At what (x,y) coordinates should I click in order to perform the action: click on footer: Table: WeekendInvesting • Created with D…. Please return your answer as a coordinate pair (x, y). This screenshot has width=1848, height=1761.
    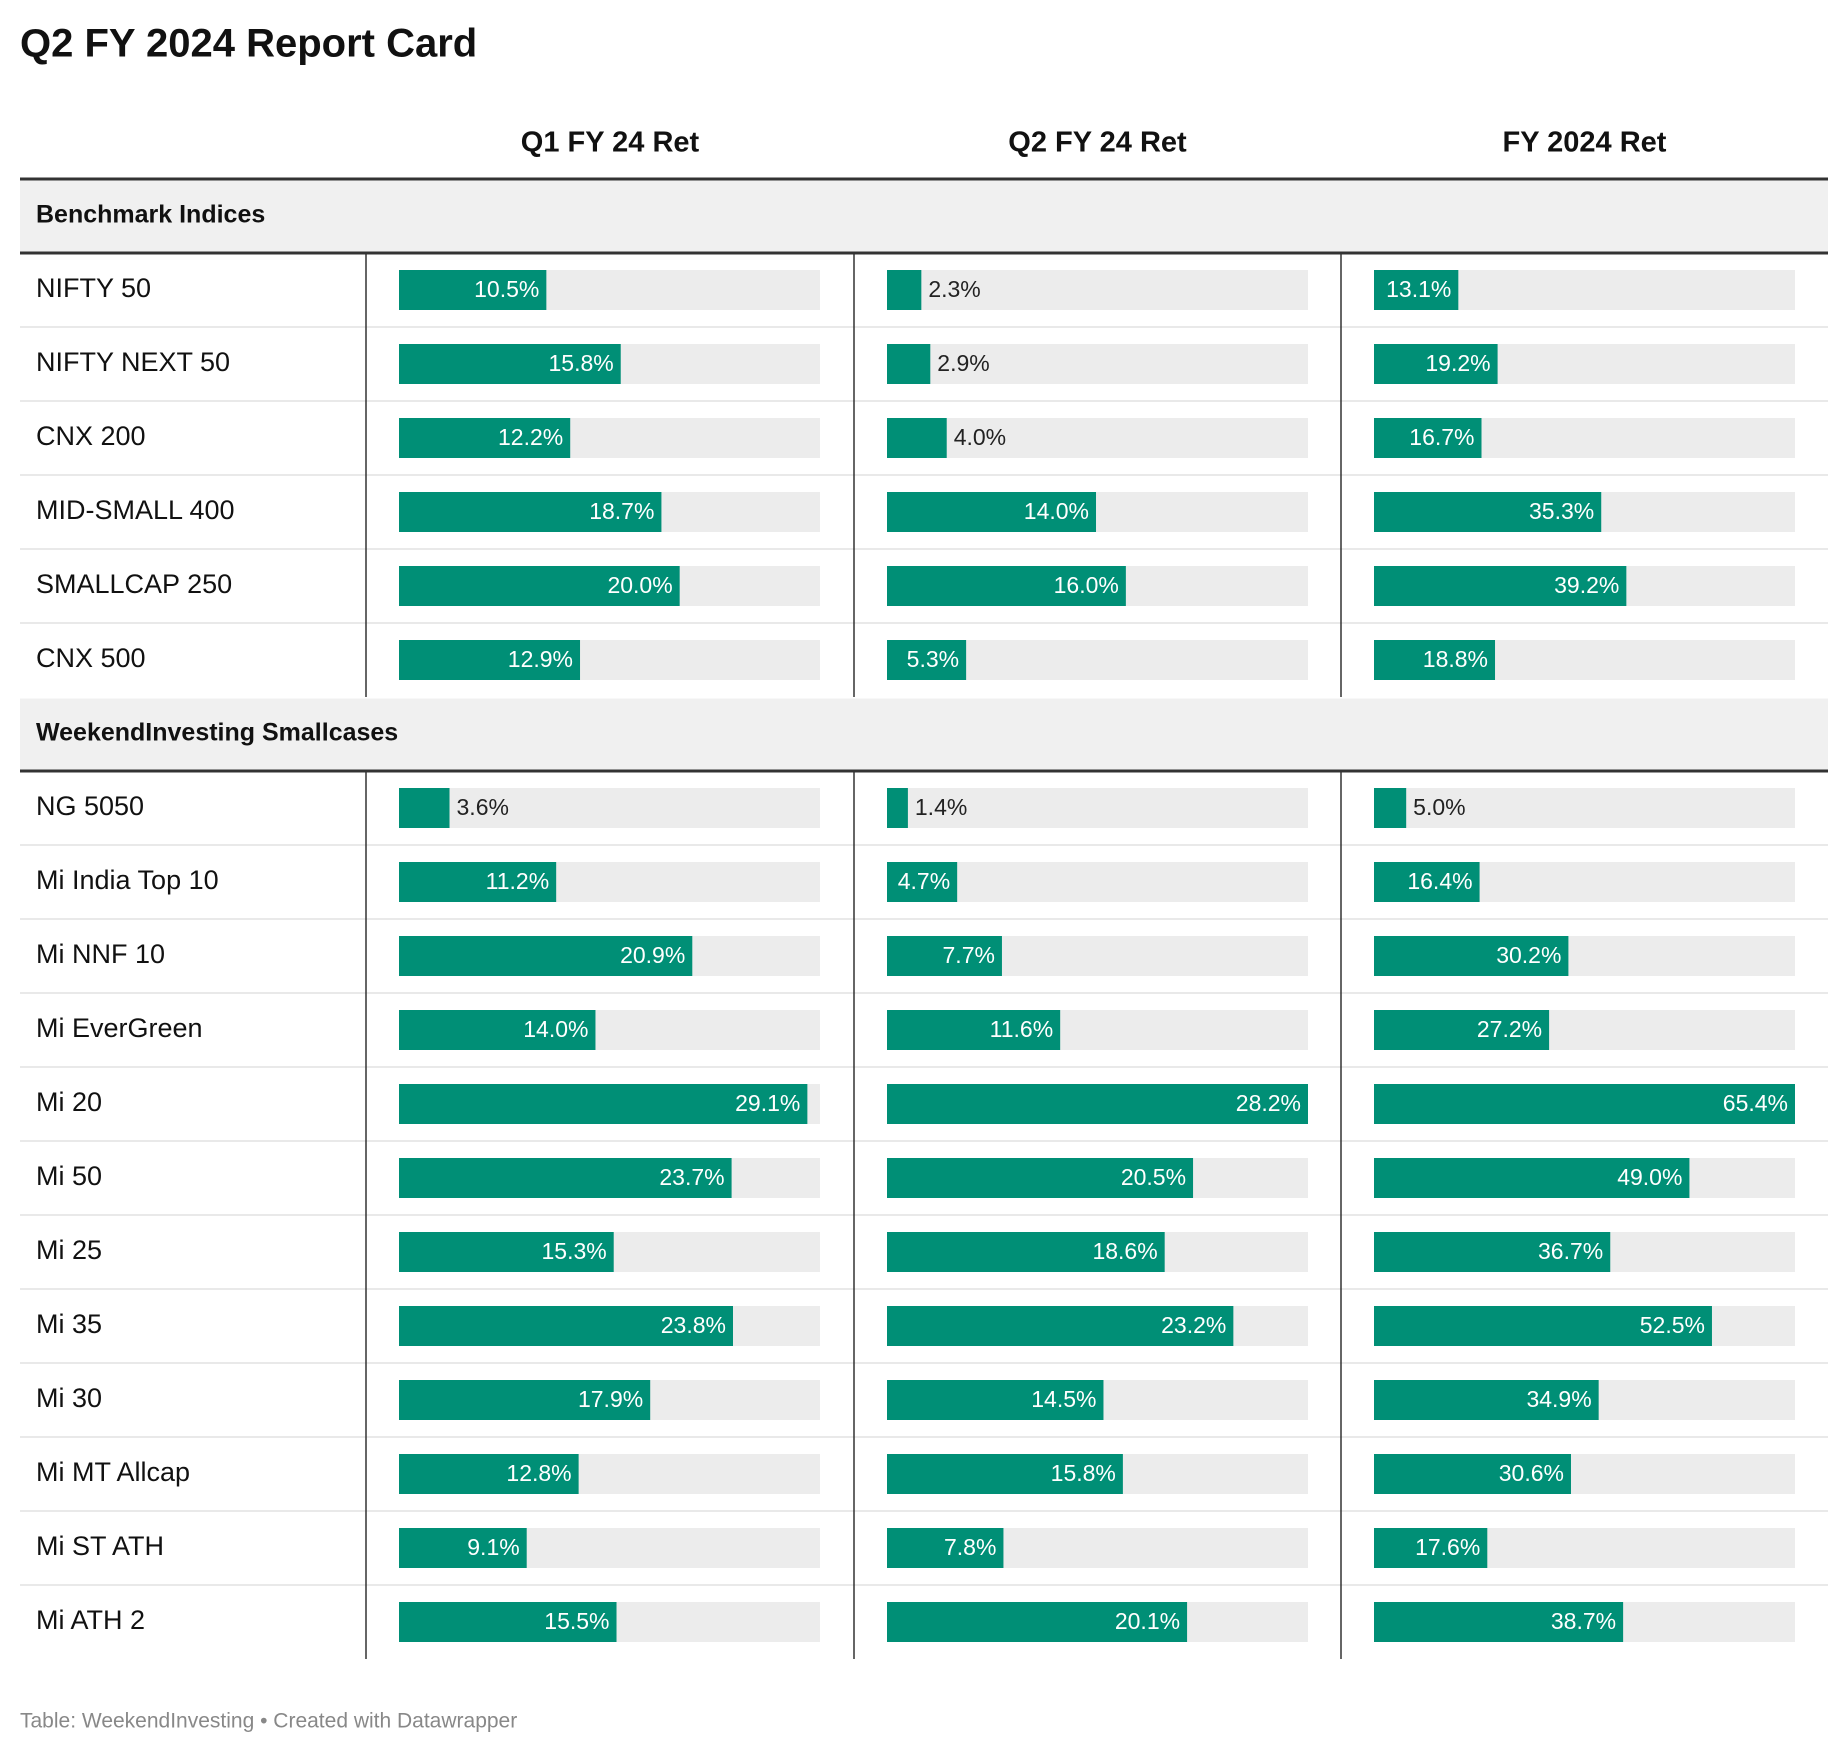
    Looking at the image, I should click on (268, 1721).